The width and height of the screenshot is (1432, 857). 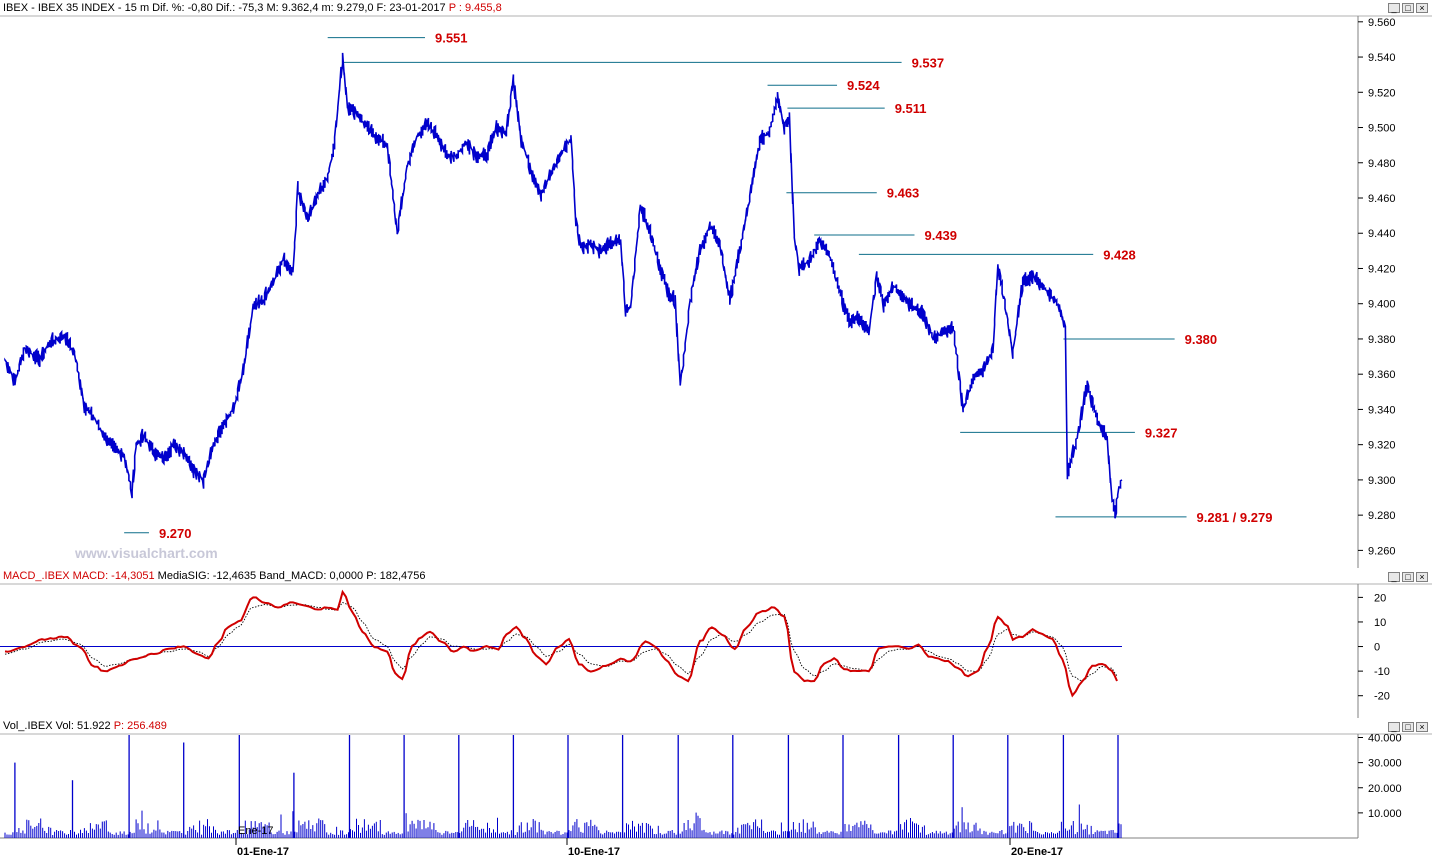 I want to click on vol-panel-title: Vol_.IBEX Vol: 51.922 P: 256.489, so click(x=85, y=726).